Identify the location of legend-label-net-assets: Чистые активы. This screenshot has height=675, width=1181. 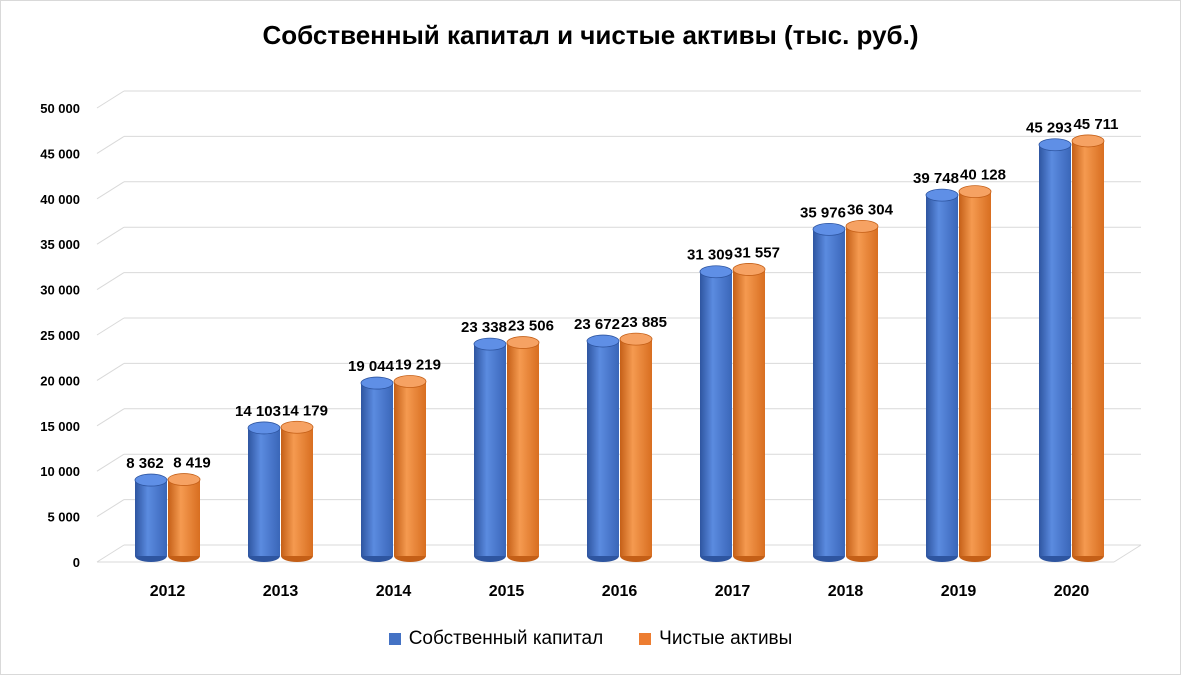
(726, 638).